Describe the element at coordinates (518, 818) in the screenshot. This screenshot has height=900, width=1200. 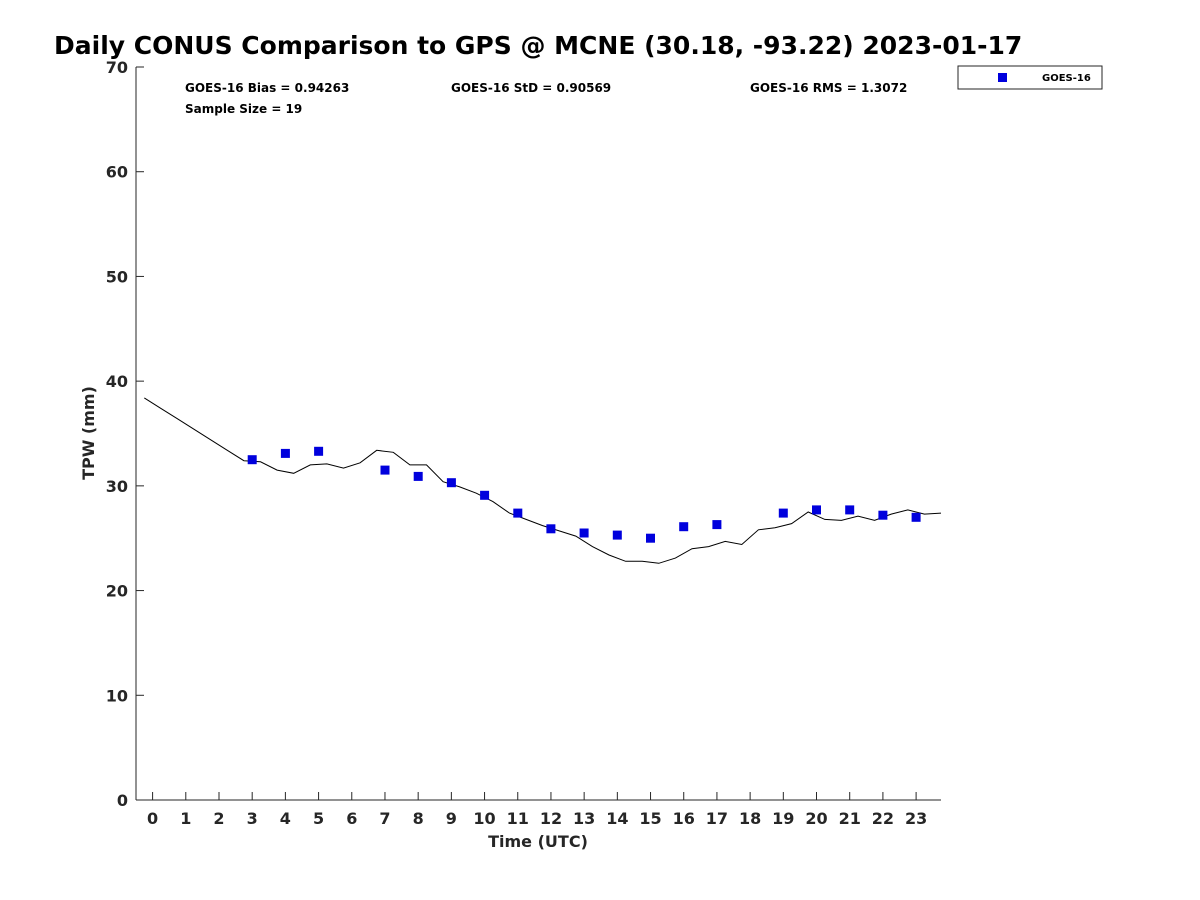
I see `x-tick-label: 11` at that location.